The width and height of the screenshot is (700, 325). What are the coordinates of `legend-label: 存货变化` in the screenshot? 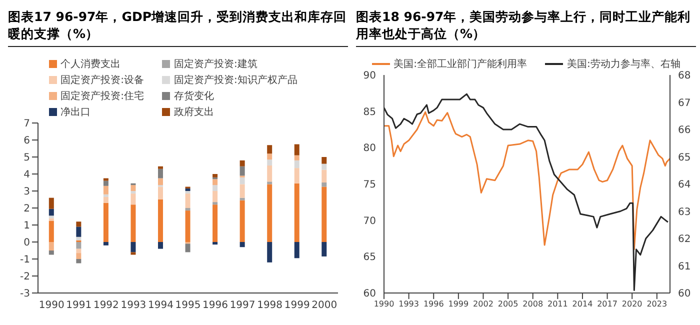 It's located at (194, 96).